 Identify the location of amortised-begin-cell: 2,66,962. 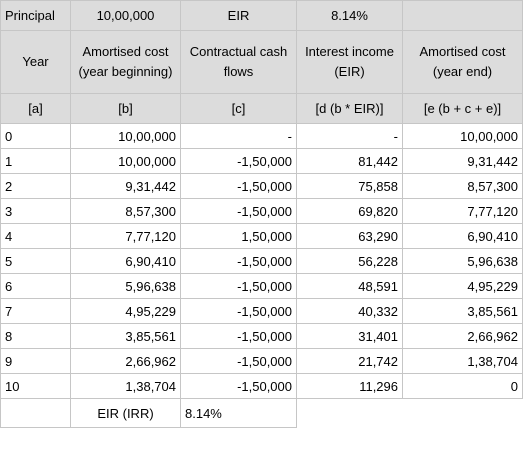
(125, 361).